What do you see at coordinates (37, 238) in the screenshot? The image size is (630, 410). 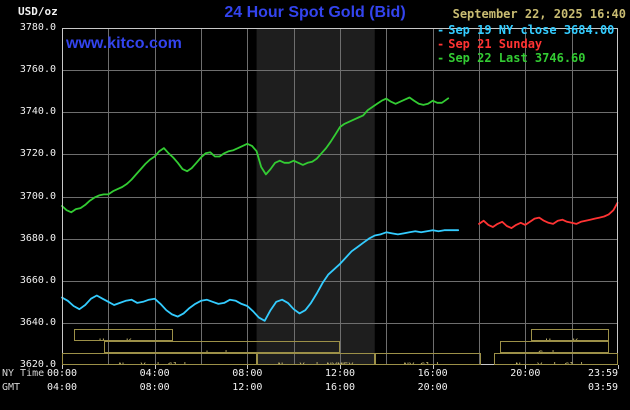 I see `y-axis-label: 3680.0` at bounding box center [37, 238].